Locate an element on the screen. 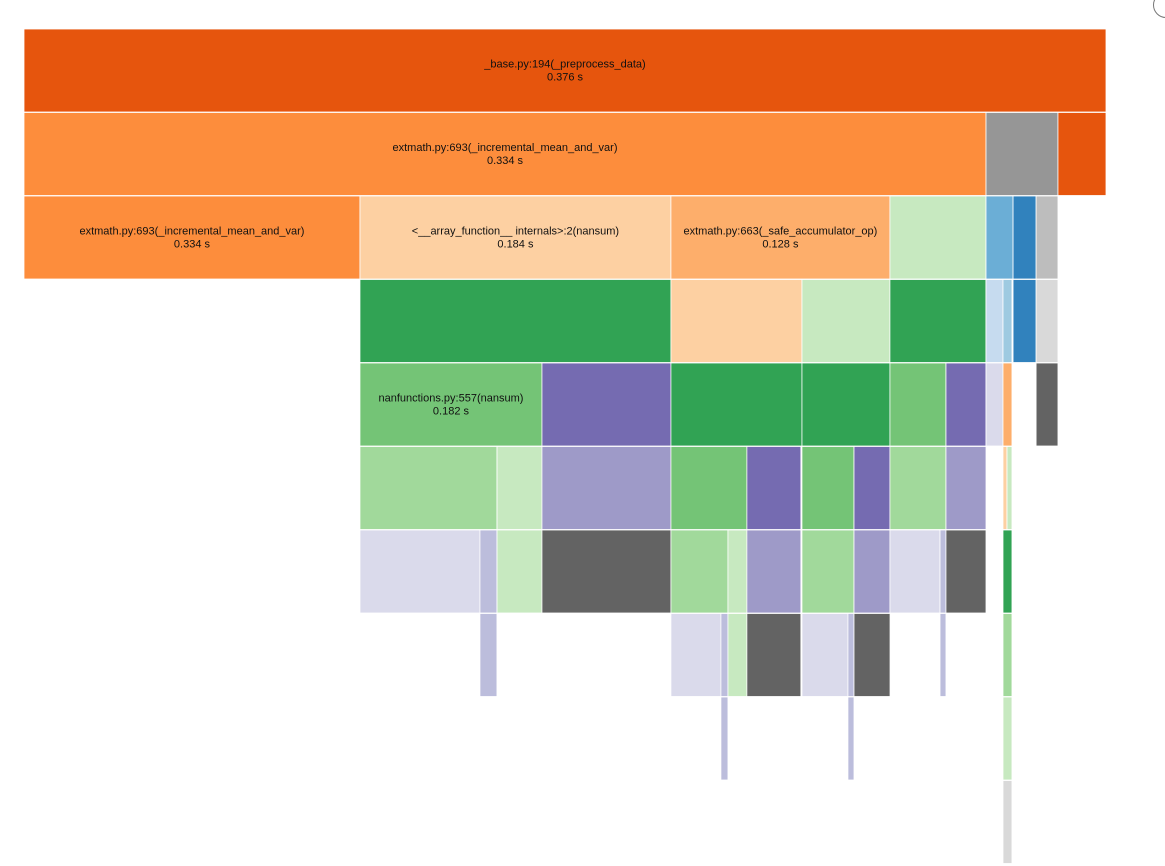 This screenshot has width=1165, height=866. icicle-cell-n5a is located at coordinates (428, 488).